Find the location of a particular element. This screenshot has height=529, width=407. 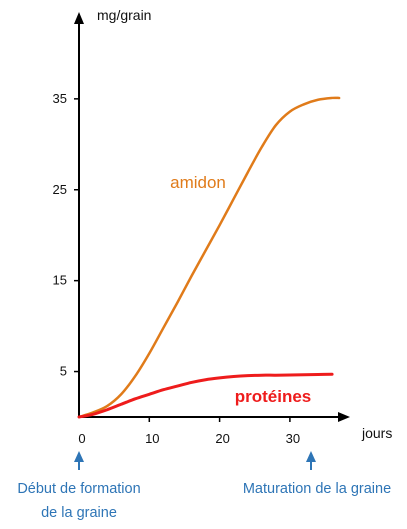

annotation-text: Maturation de la graine is located at coordinates (317, 489).